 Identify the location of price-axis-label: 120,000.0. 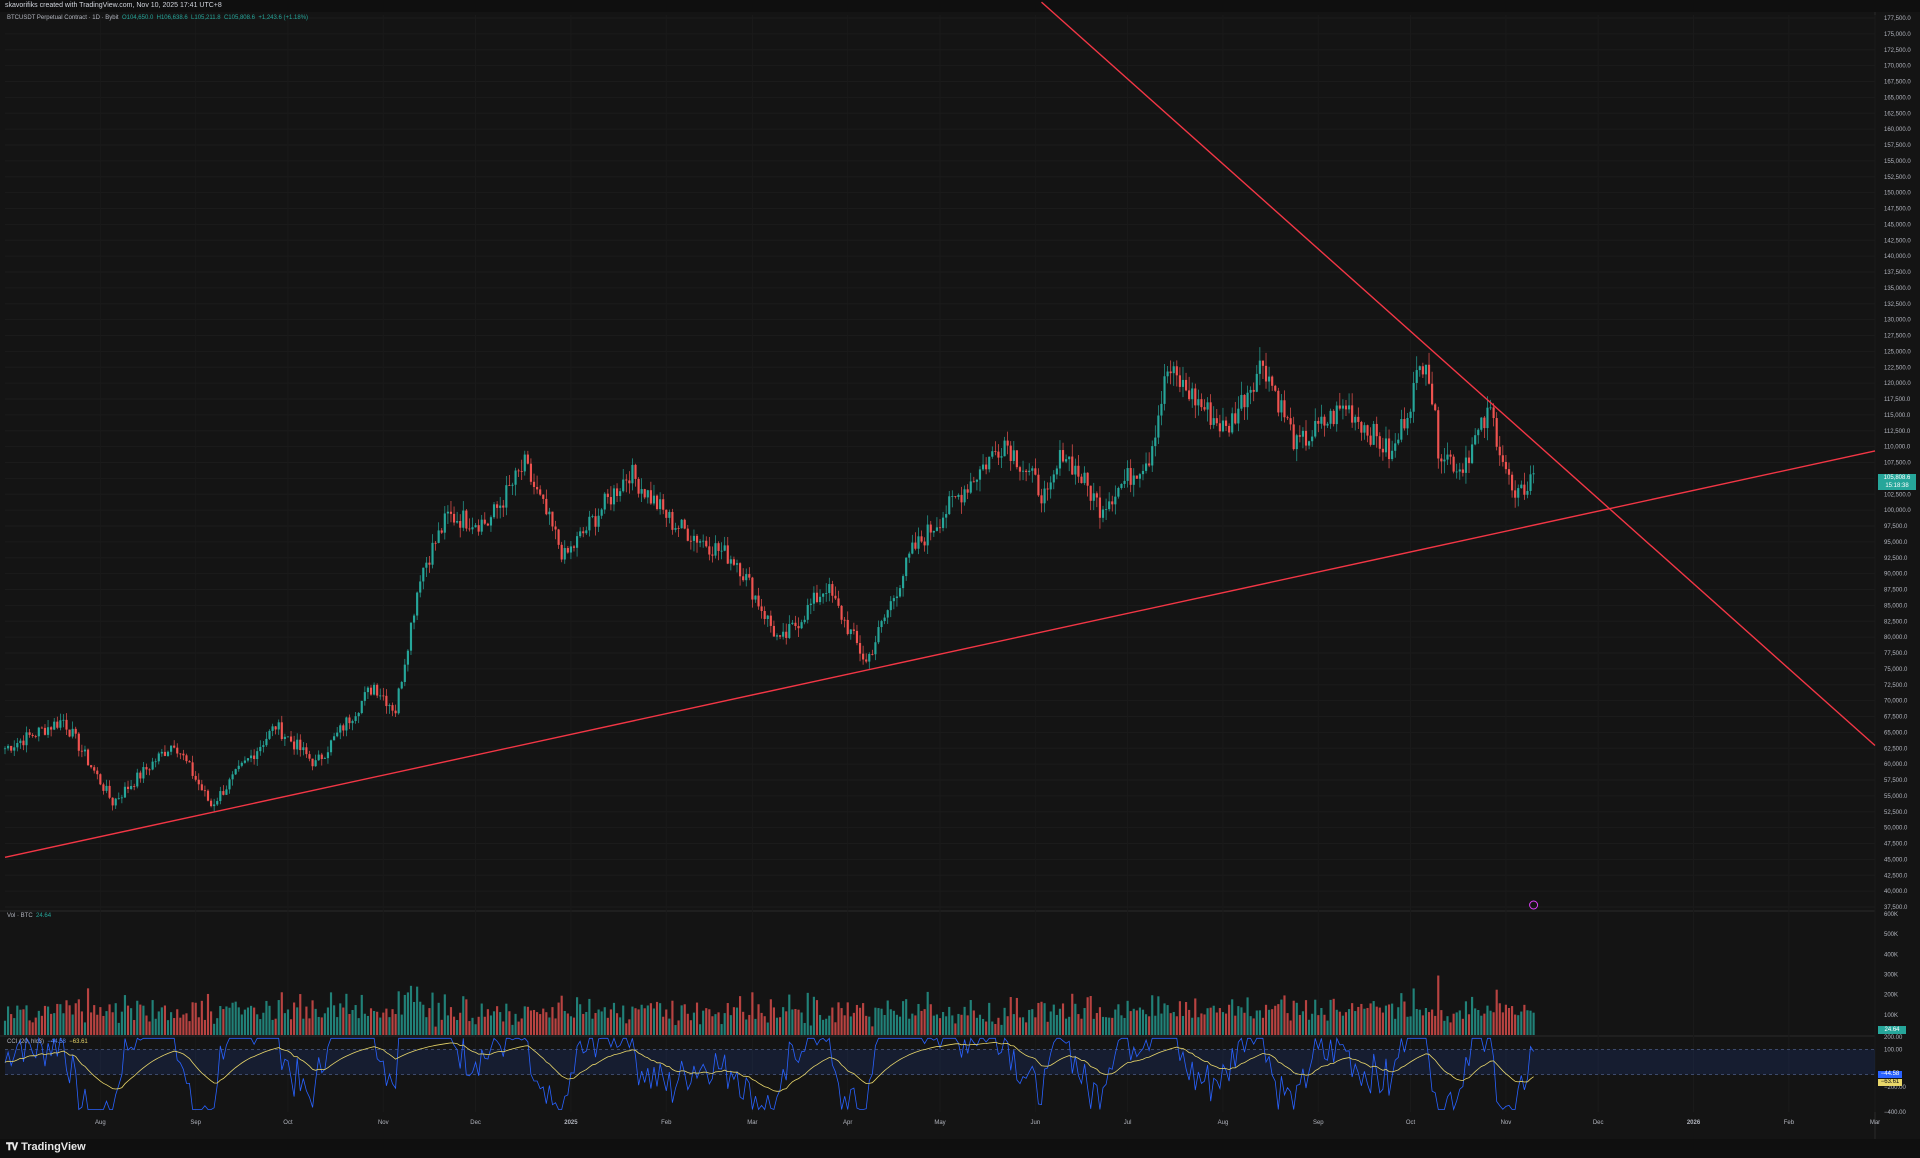
(1897, 384).